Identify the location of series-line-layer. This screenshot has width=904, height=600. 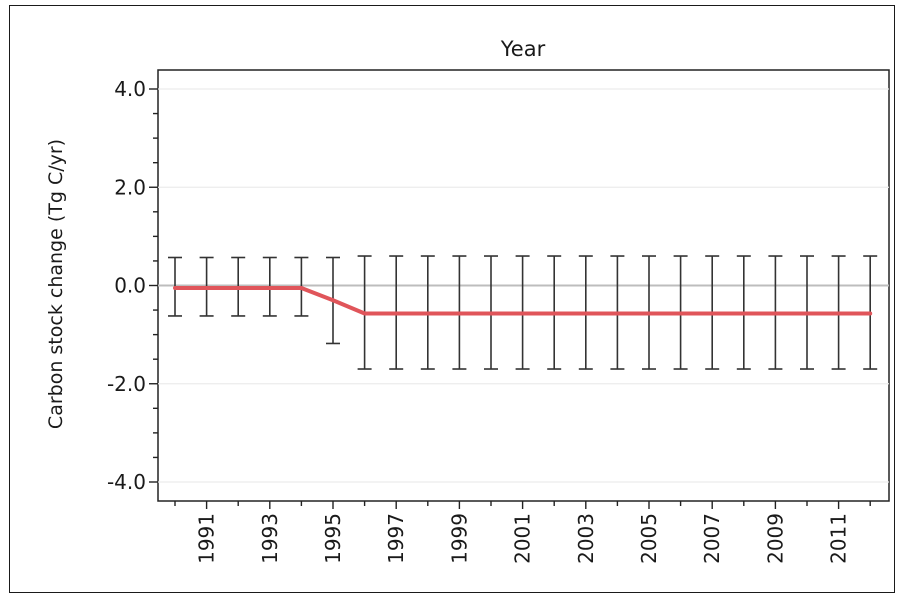
(523, 300).